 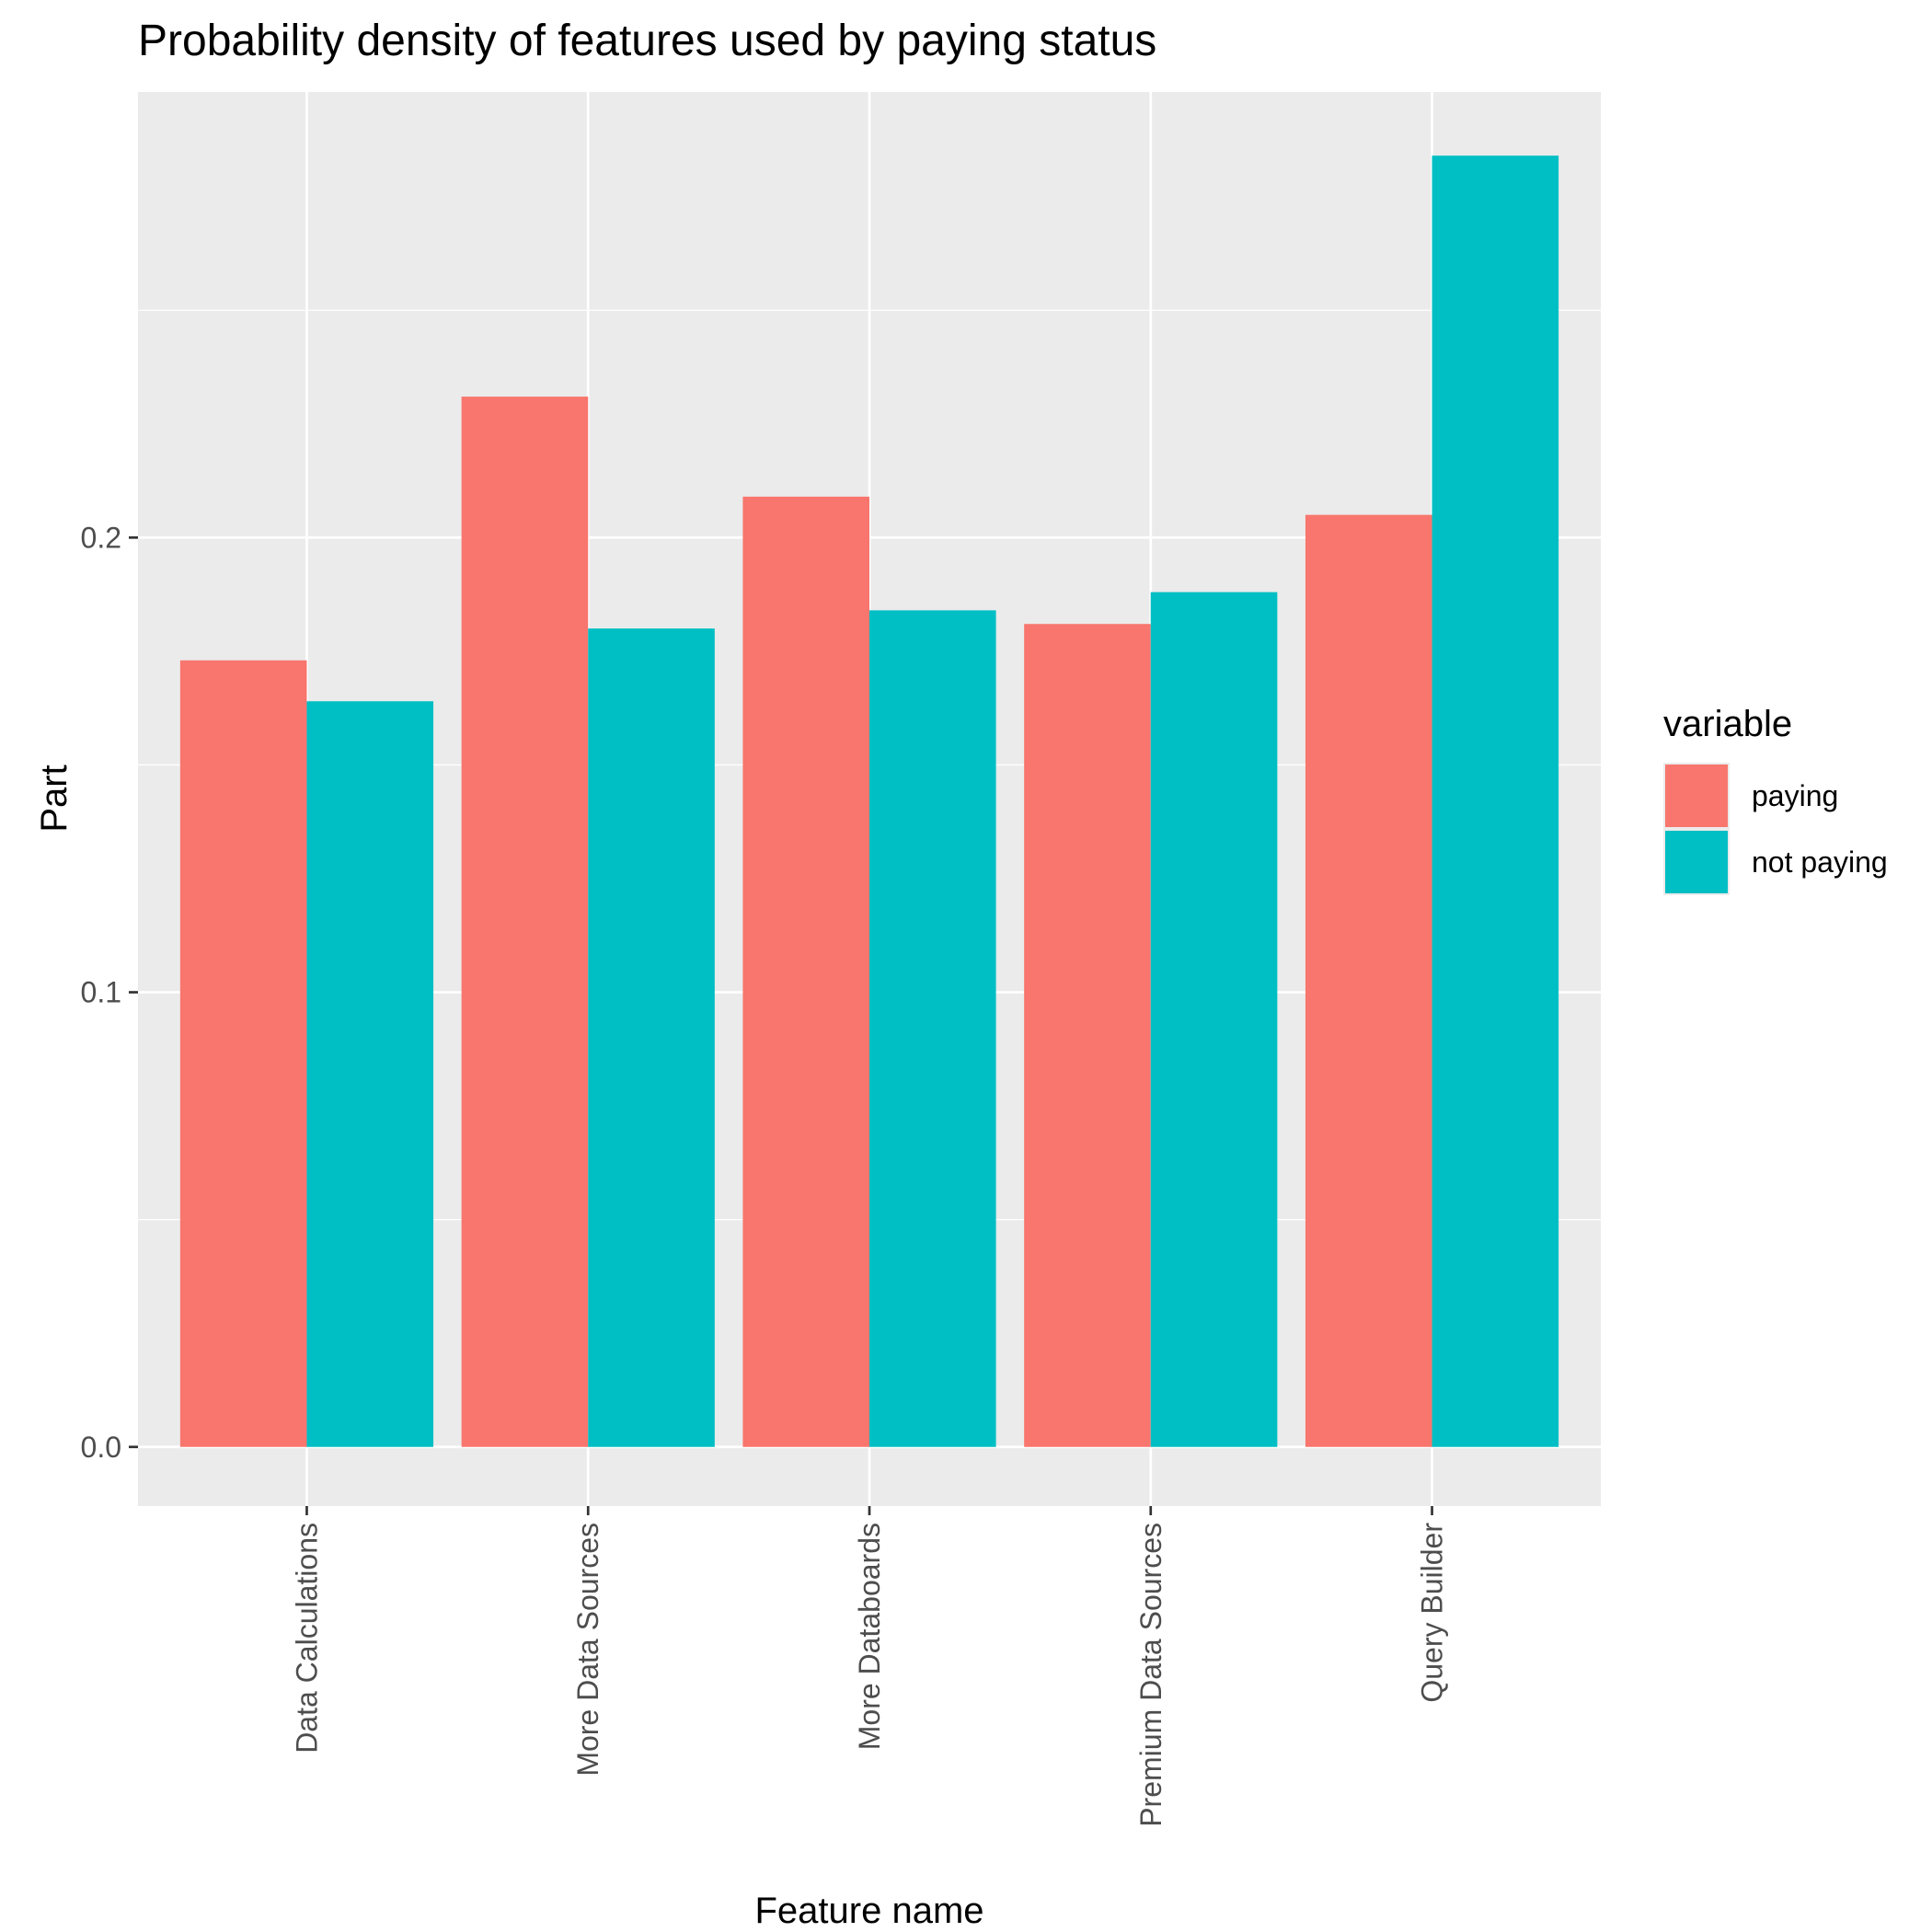 What do you see at coordinates (54, 798) in the screenshot?
I see `y-axis-title: Part` at bounding box center [54, 798].